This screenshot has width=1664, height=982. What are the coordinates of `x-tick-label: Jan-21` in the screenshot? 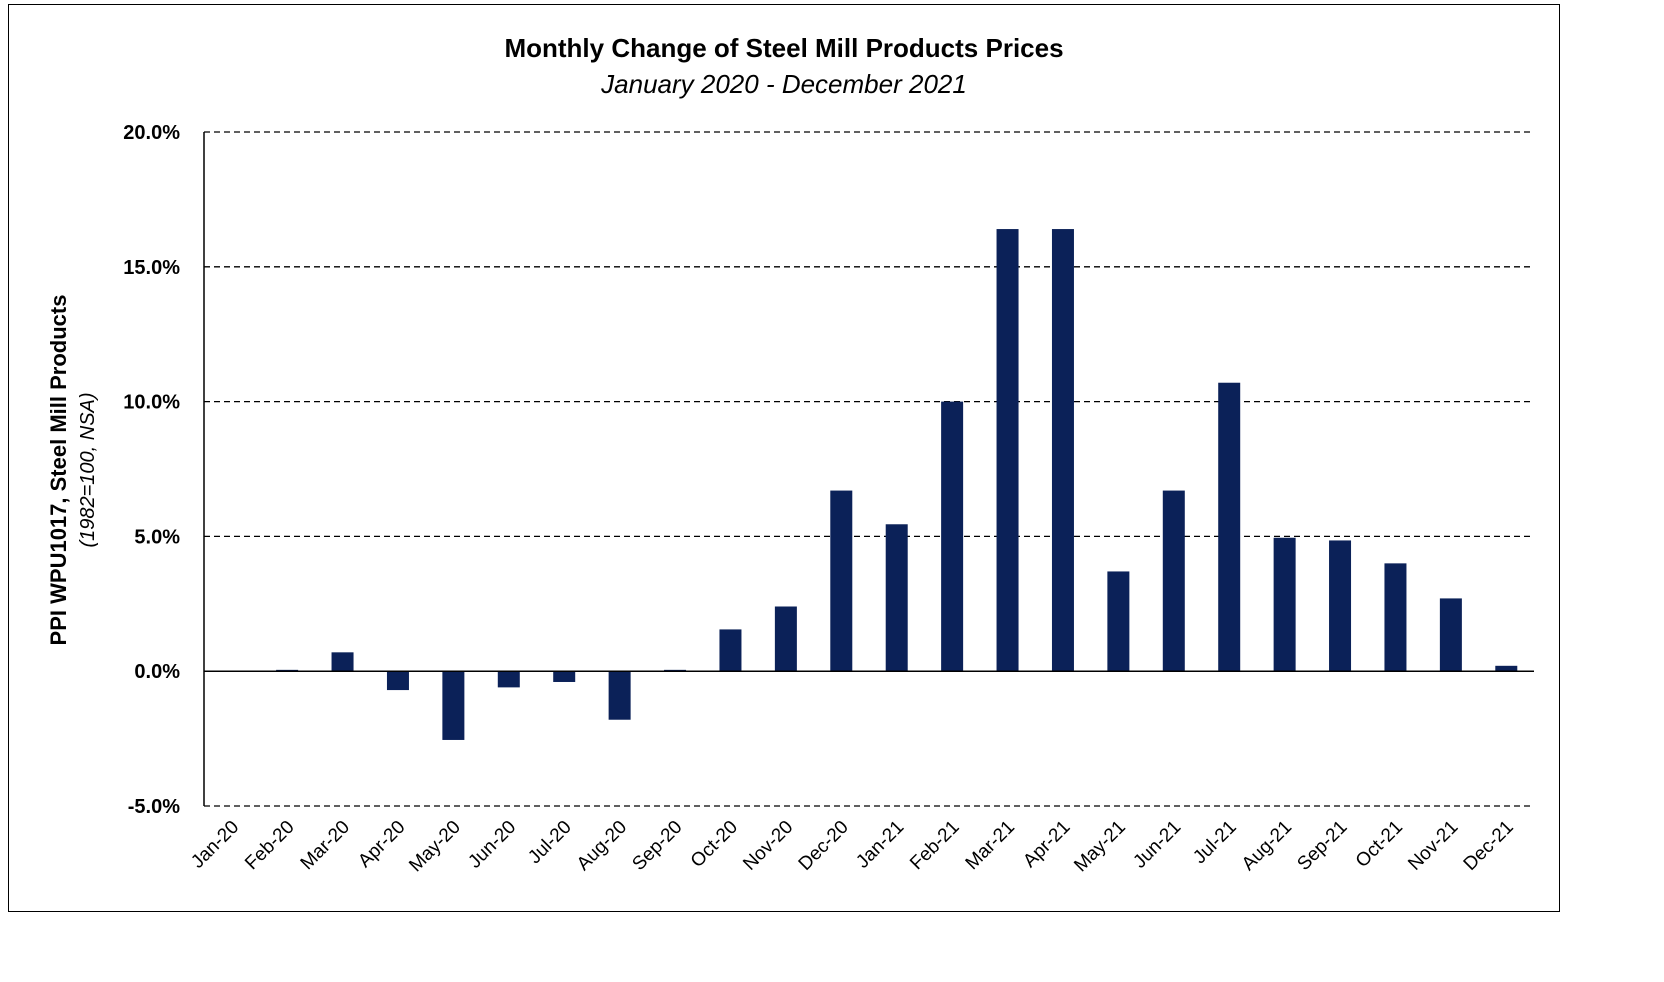 It's located at (880, 845).